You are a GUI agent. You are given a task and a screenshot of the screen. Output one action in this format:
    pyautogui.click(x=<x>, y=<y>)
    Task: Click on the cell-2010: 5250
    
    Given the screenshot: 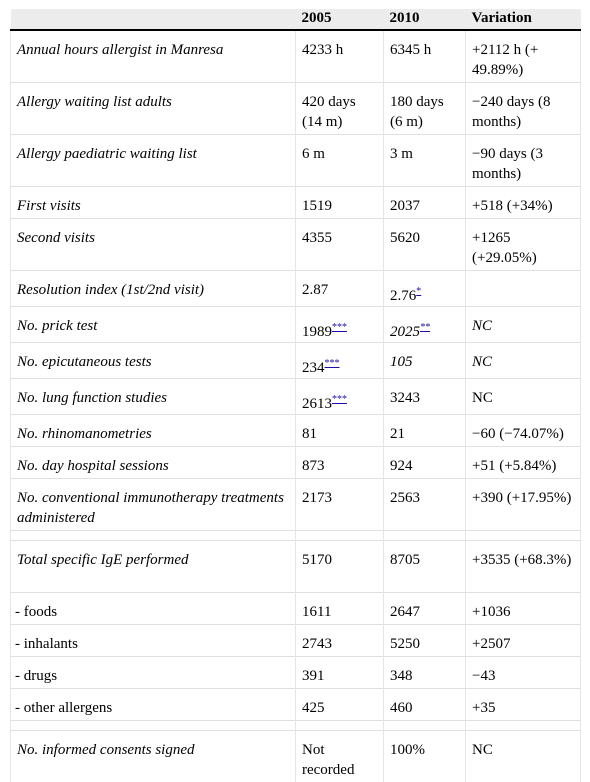 What is the action you would take?
    pyautogui.click(x=425, y=641)
    